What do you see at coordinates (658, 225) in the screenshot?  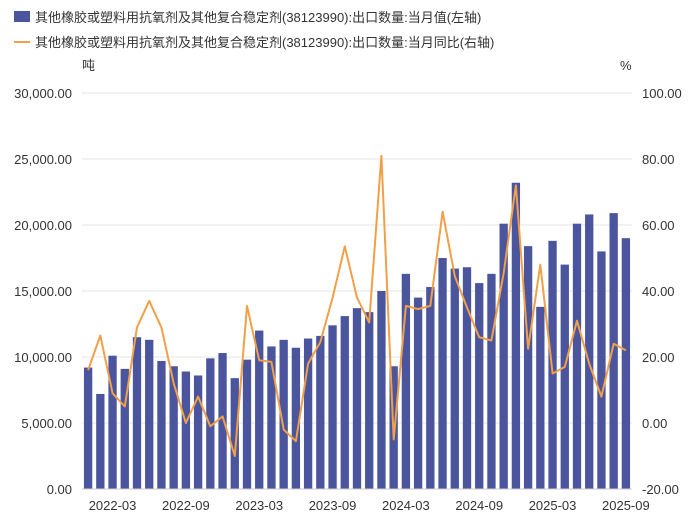 I see `right-tick-label: 60.00` at bounding box center [658, 225].